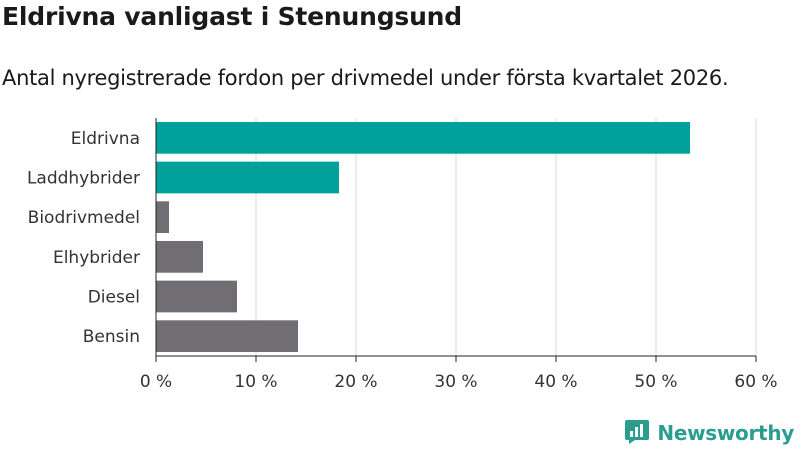 This screenshot has width=800, height=450. I want to click on bar-biodrivmedel, so click(162, 217).